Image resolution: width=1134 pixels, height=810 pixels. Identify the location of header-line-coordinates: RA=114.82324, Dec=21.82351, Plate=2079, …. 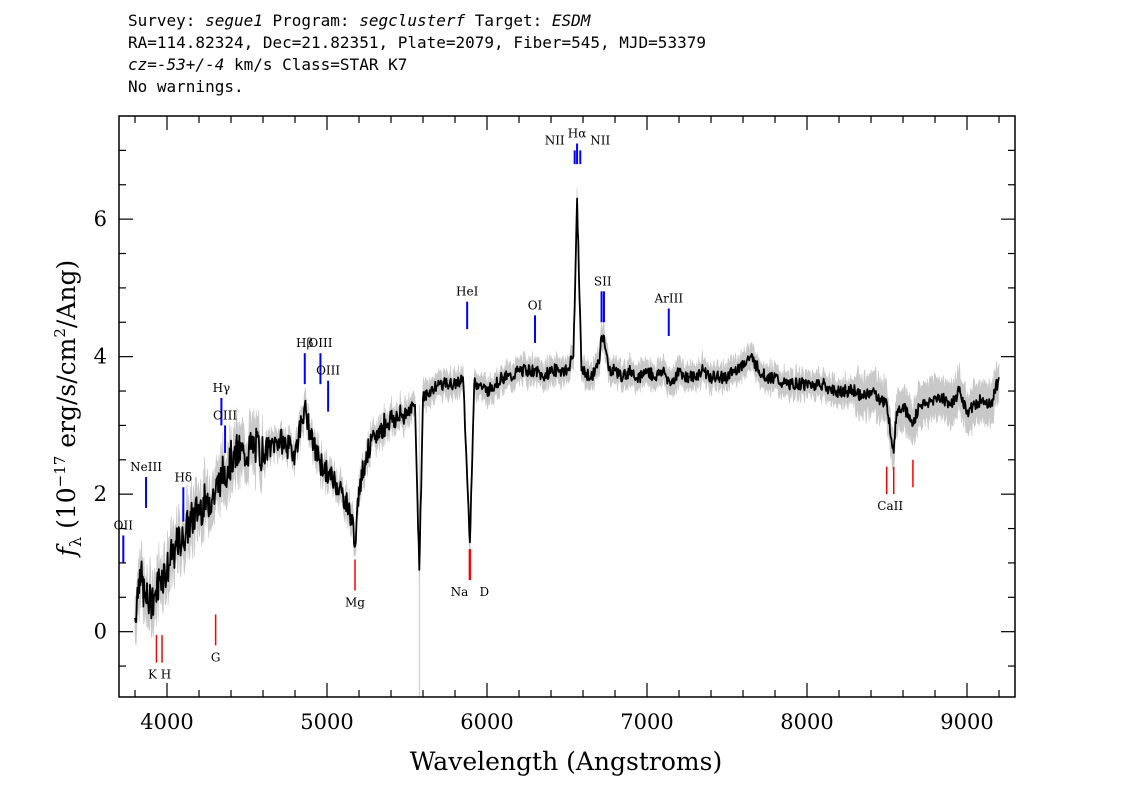
(417, 42).